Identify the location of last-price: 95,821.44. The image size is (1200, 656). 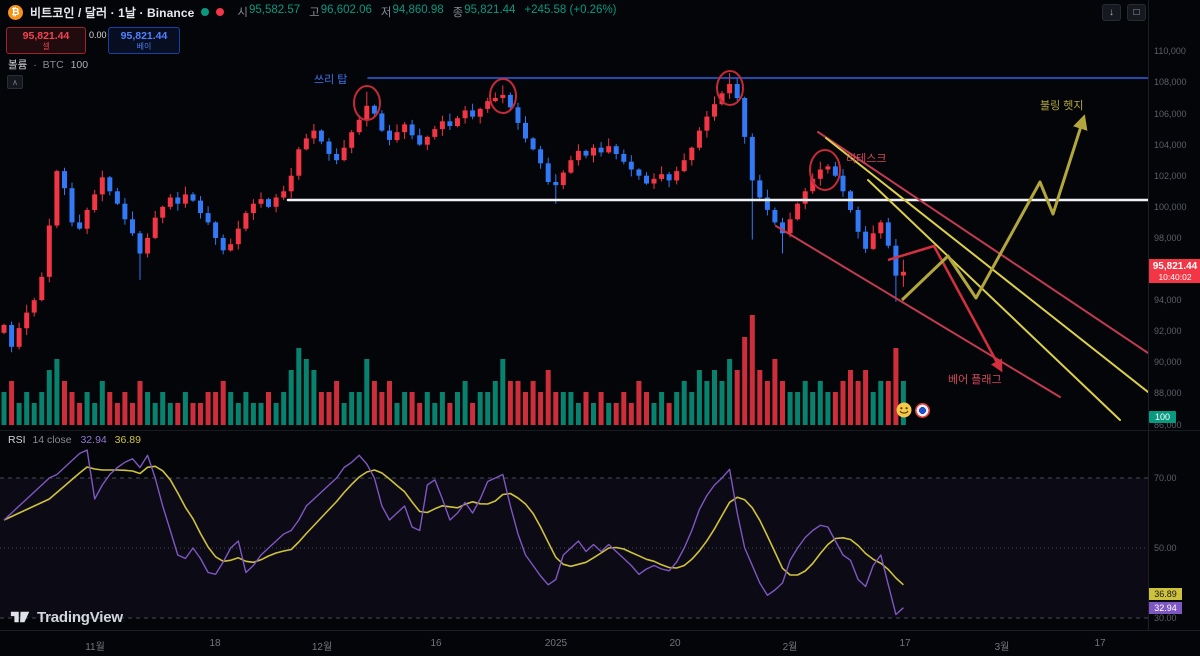
(1175, 266).